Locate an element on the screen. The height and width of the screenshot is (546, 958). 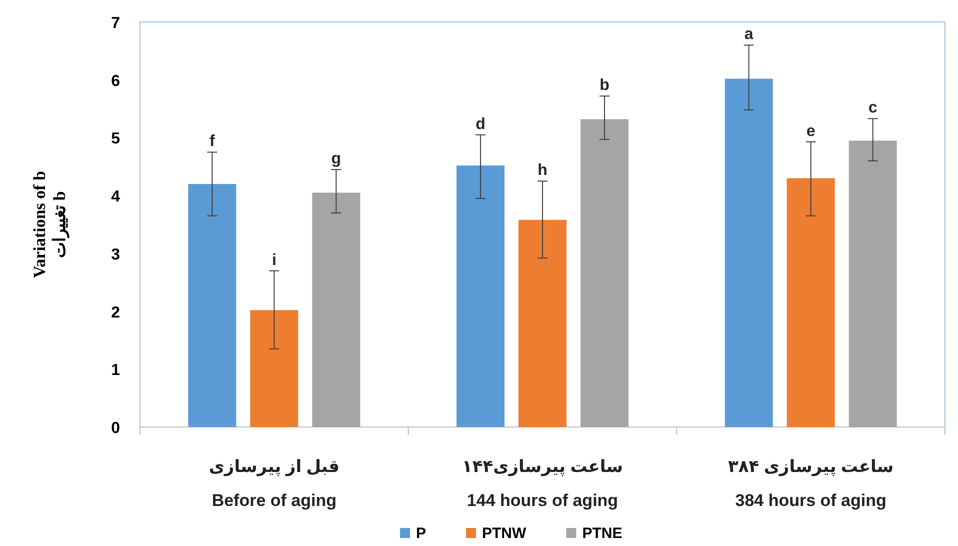
y-tick-label: 0 is located at coordinates (115, 428).